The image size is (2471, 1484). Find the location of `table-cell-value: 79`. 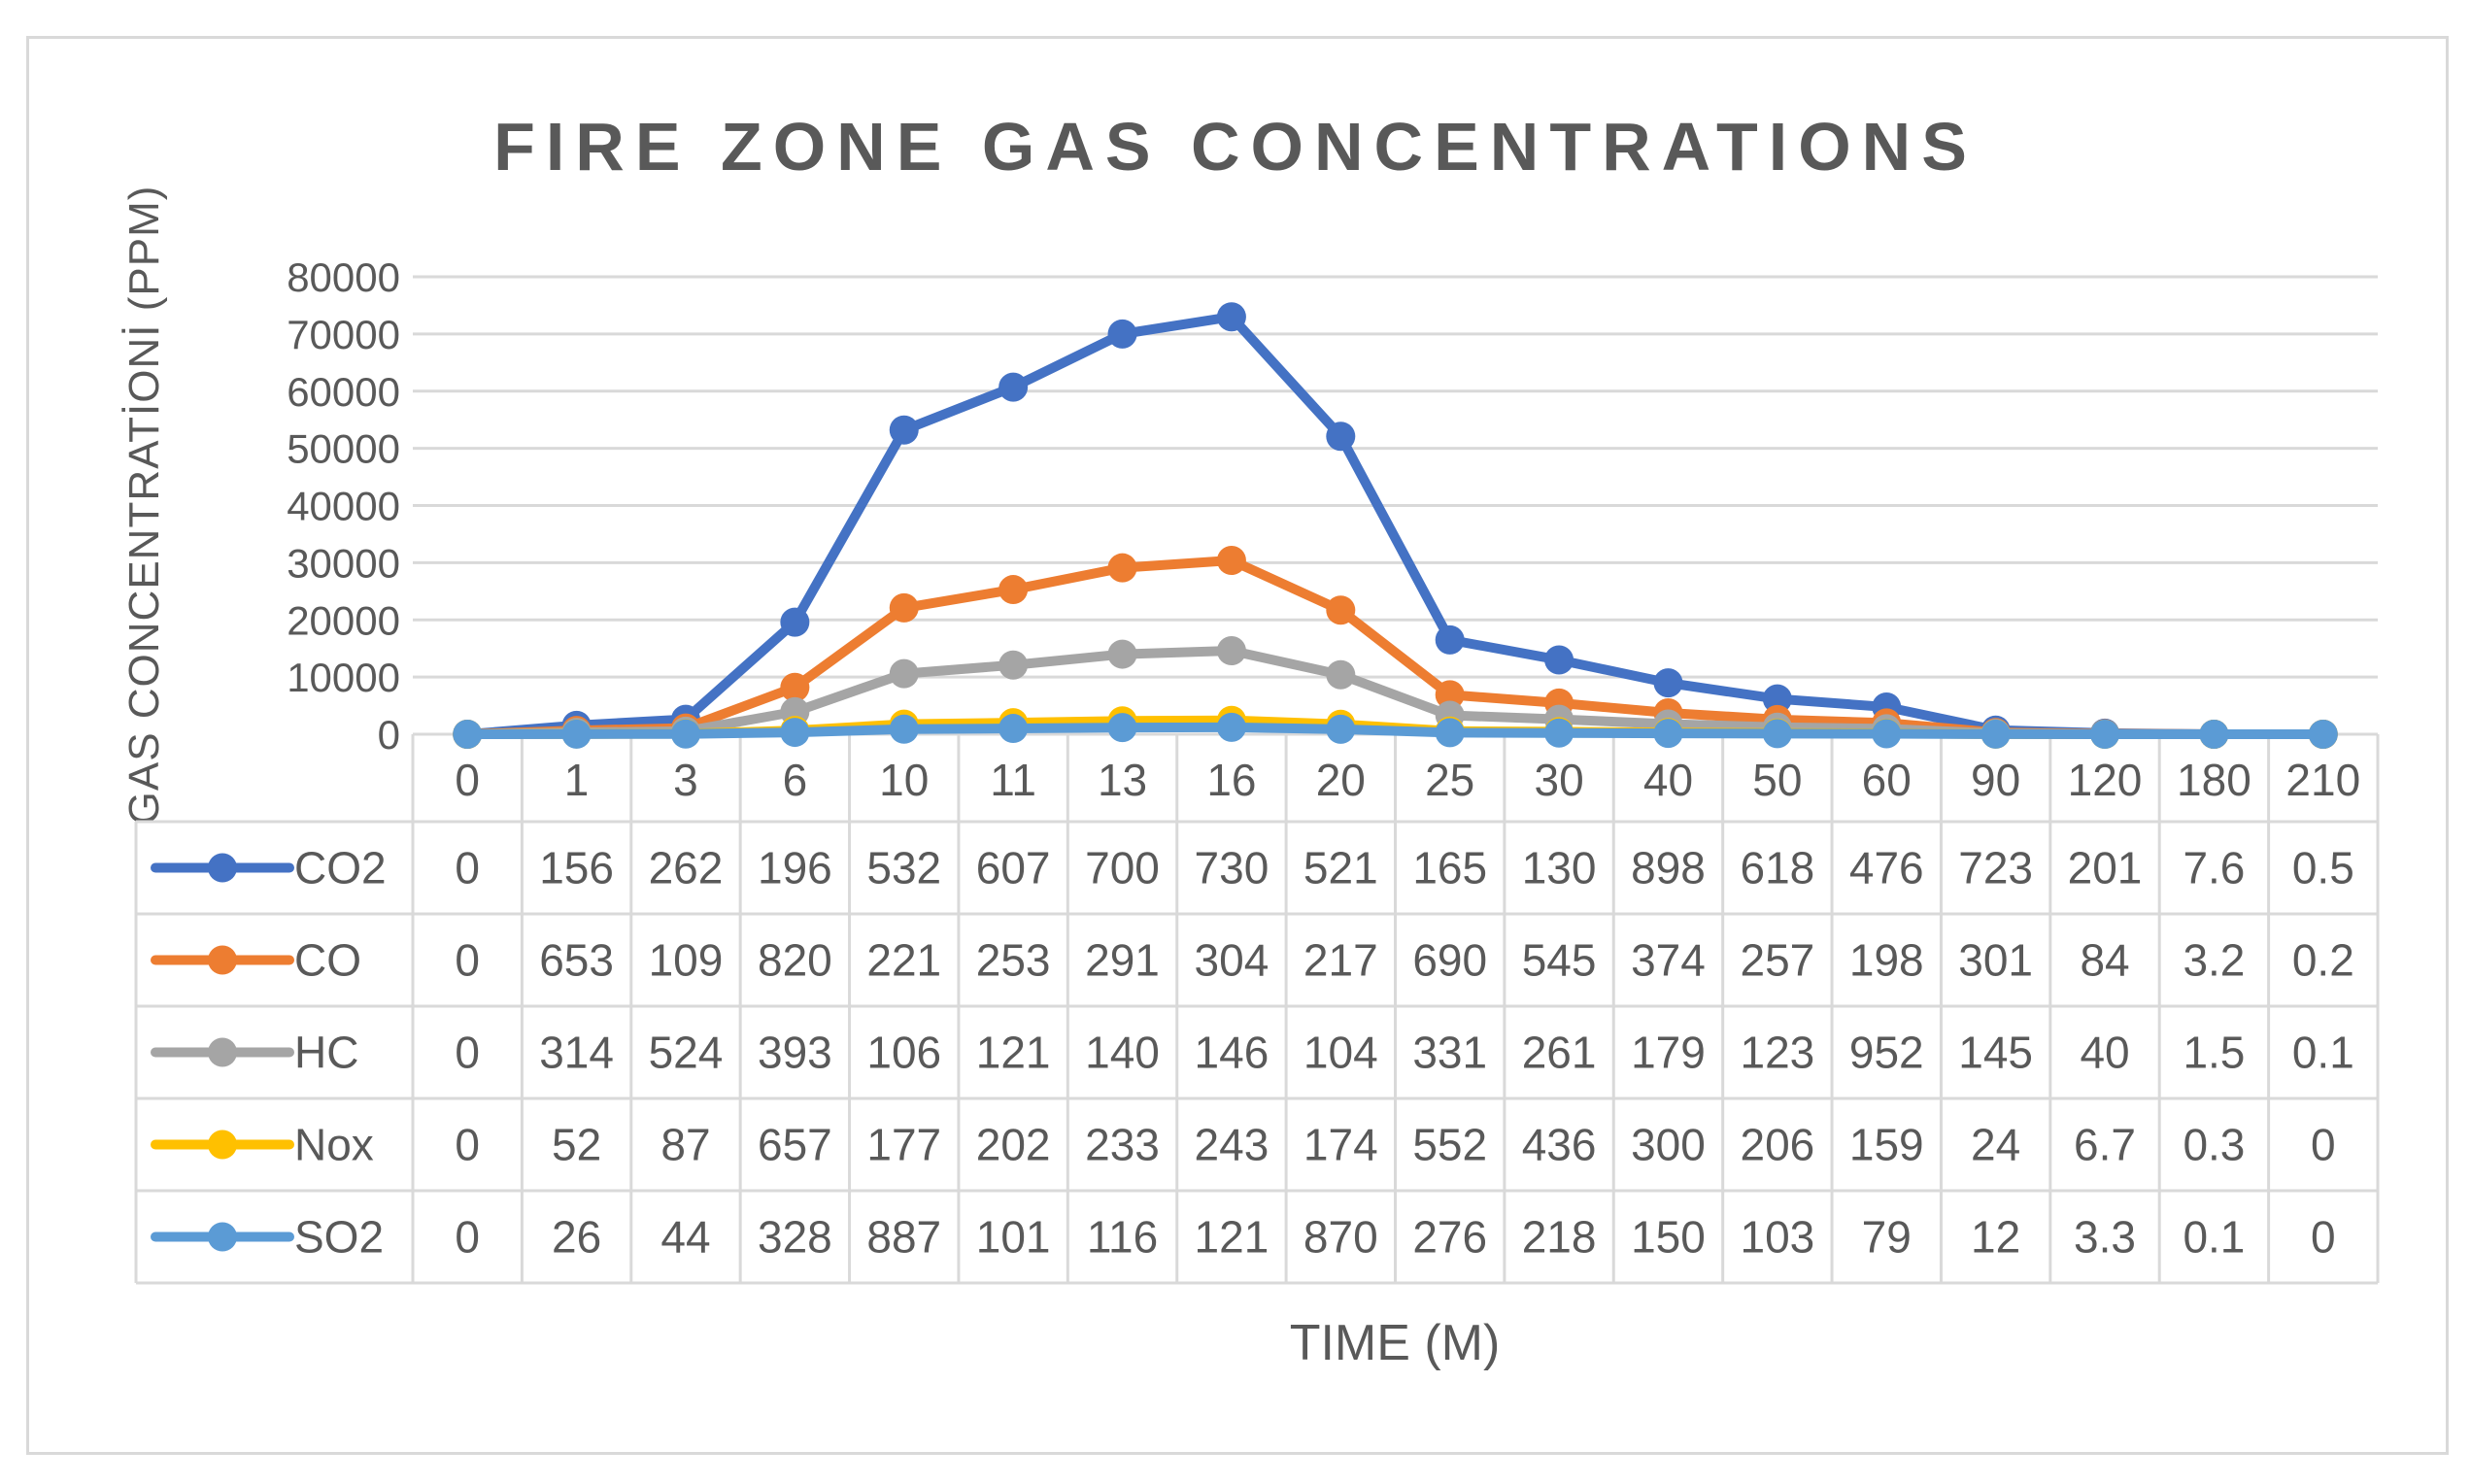

table-cell-value: 79 is located at coordinates (1887, 1237).